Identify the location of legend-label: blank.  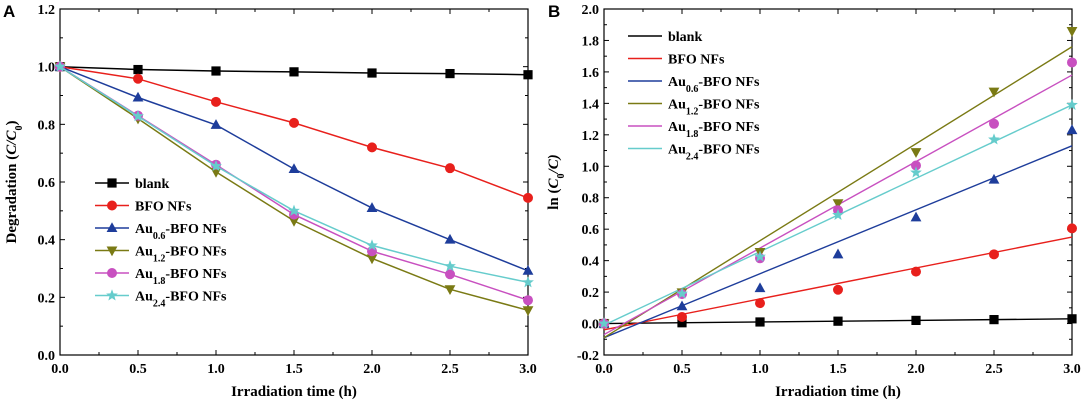
(152, 184).